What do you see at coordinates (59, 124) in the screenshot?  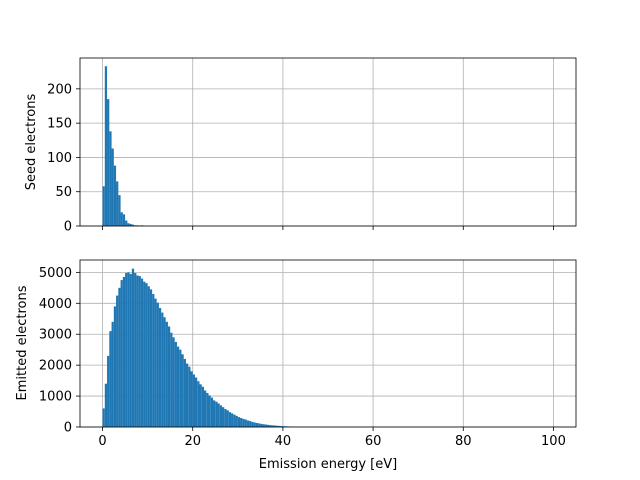 I see `seed-ytick-label: 150` at bounding box center [59, 124].